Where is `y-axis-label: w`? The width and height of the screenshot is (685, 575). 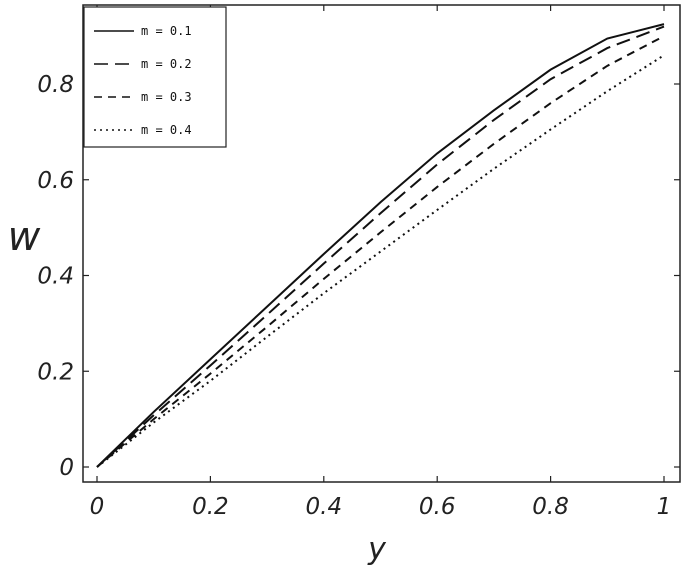
y-axis-label: w is located at coordinates (24, 237).